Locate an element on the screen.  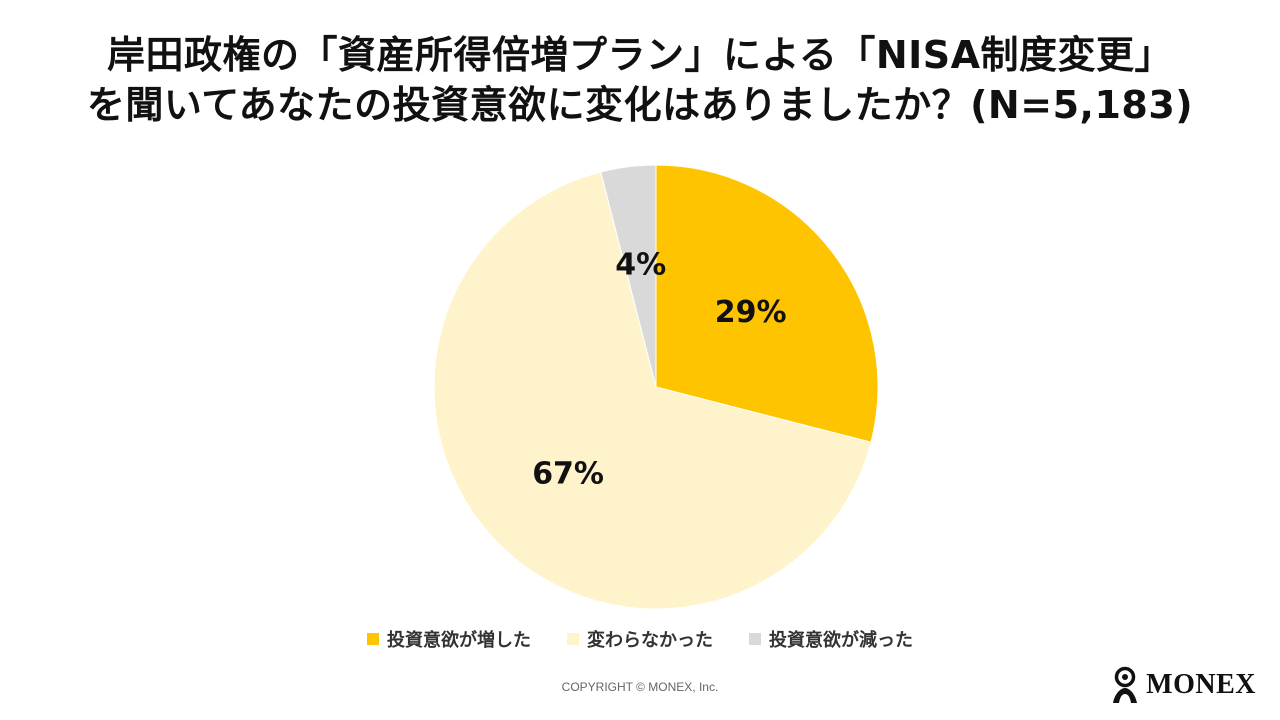
pie-label-unchanged: 67% is located at coordinates (568, 473).